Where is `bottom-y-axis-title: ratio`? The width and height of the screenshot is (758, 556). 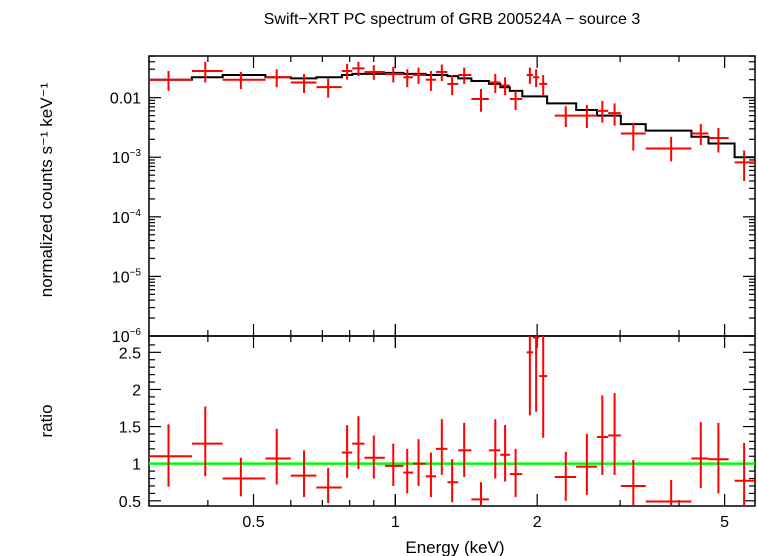
bottom-y-axis-title: ratio is located at coordinates (46, 420).